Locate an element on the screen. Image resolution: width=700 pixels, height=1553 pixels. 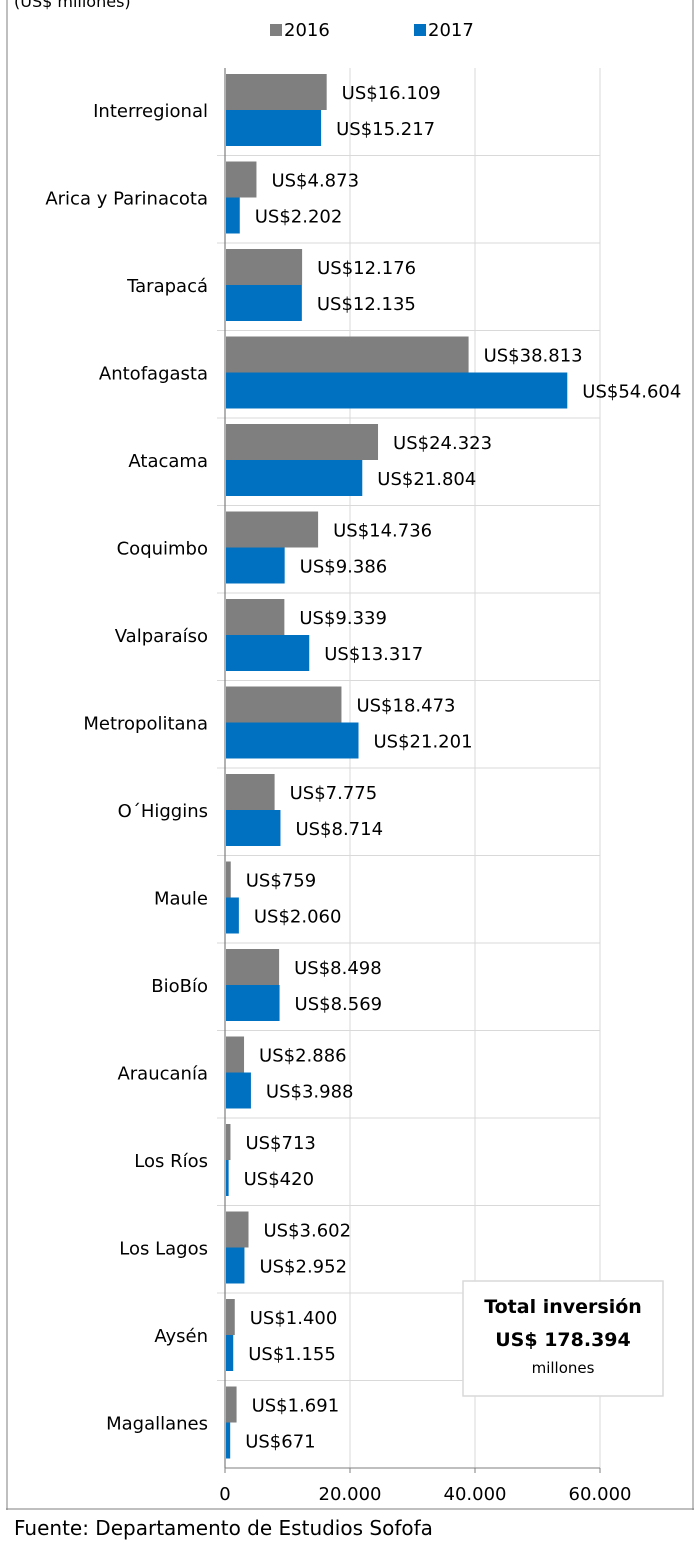
category-label: Atacama is located at coordinates (168, 461).